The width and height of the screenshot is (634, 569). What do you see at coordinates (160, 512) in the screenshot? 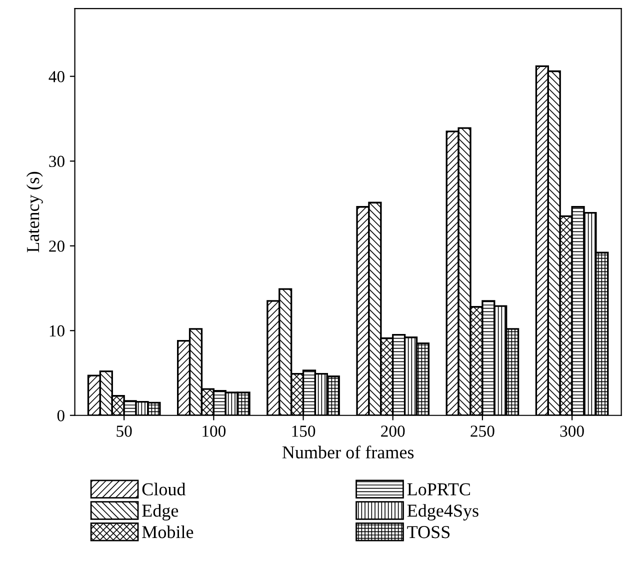
I see `legend-label: Edge` at bounding box center [160, 512].